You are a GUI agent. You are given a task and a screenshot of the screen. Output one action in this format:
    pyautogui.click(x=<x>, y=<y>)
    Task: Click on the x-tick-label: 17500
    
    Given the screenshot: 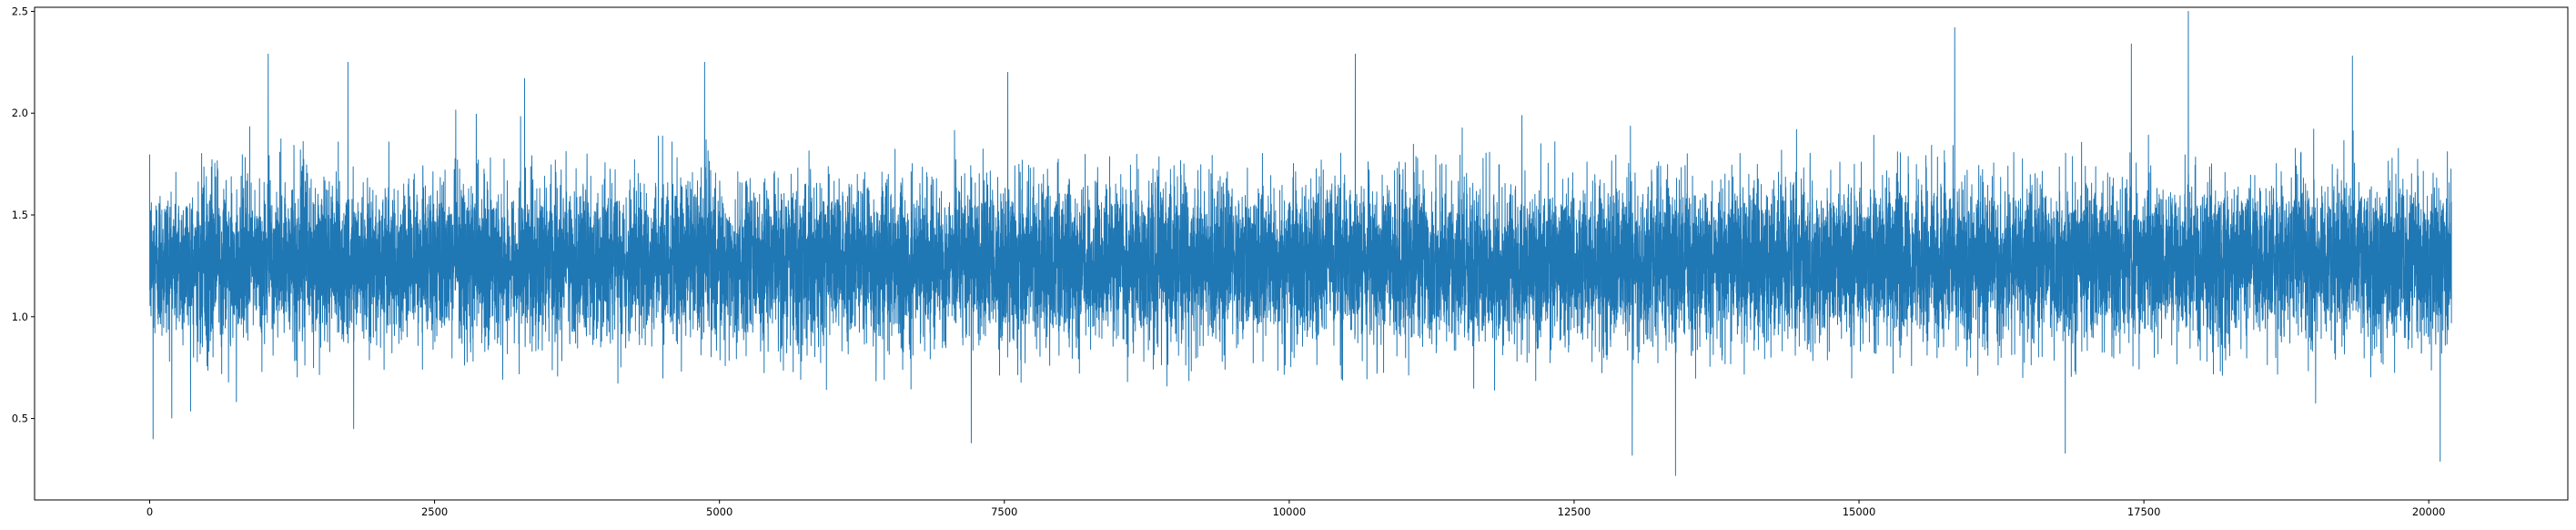 What is the action you would take?
    pyautogui.click(x=2144, y=511)
    